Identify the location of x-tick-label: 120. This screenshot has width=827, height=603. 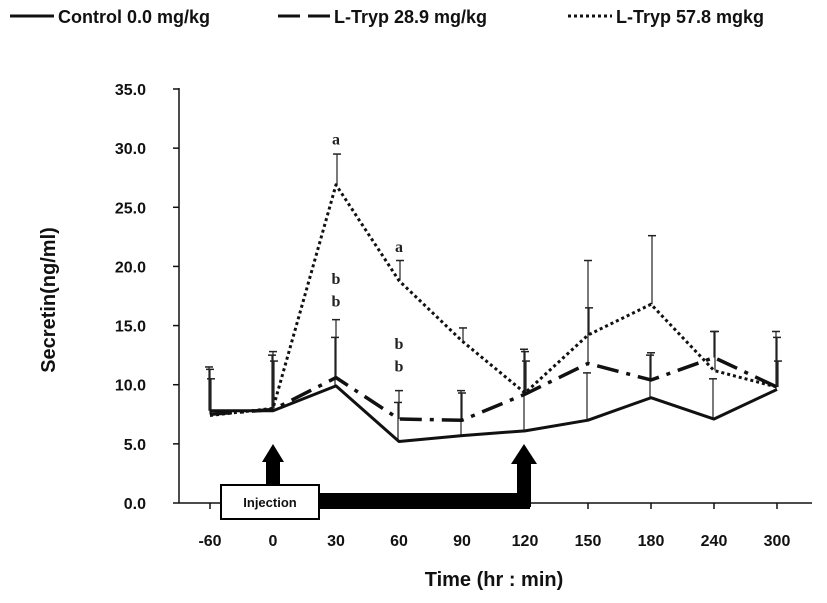
(525, 541).